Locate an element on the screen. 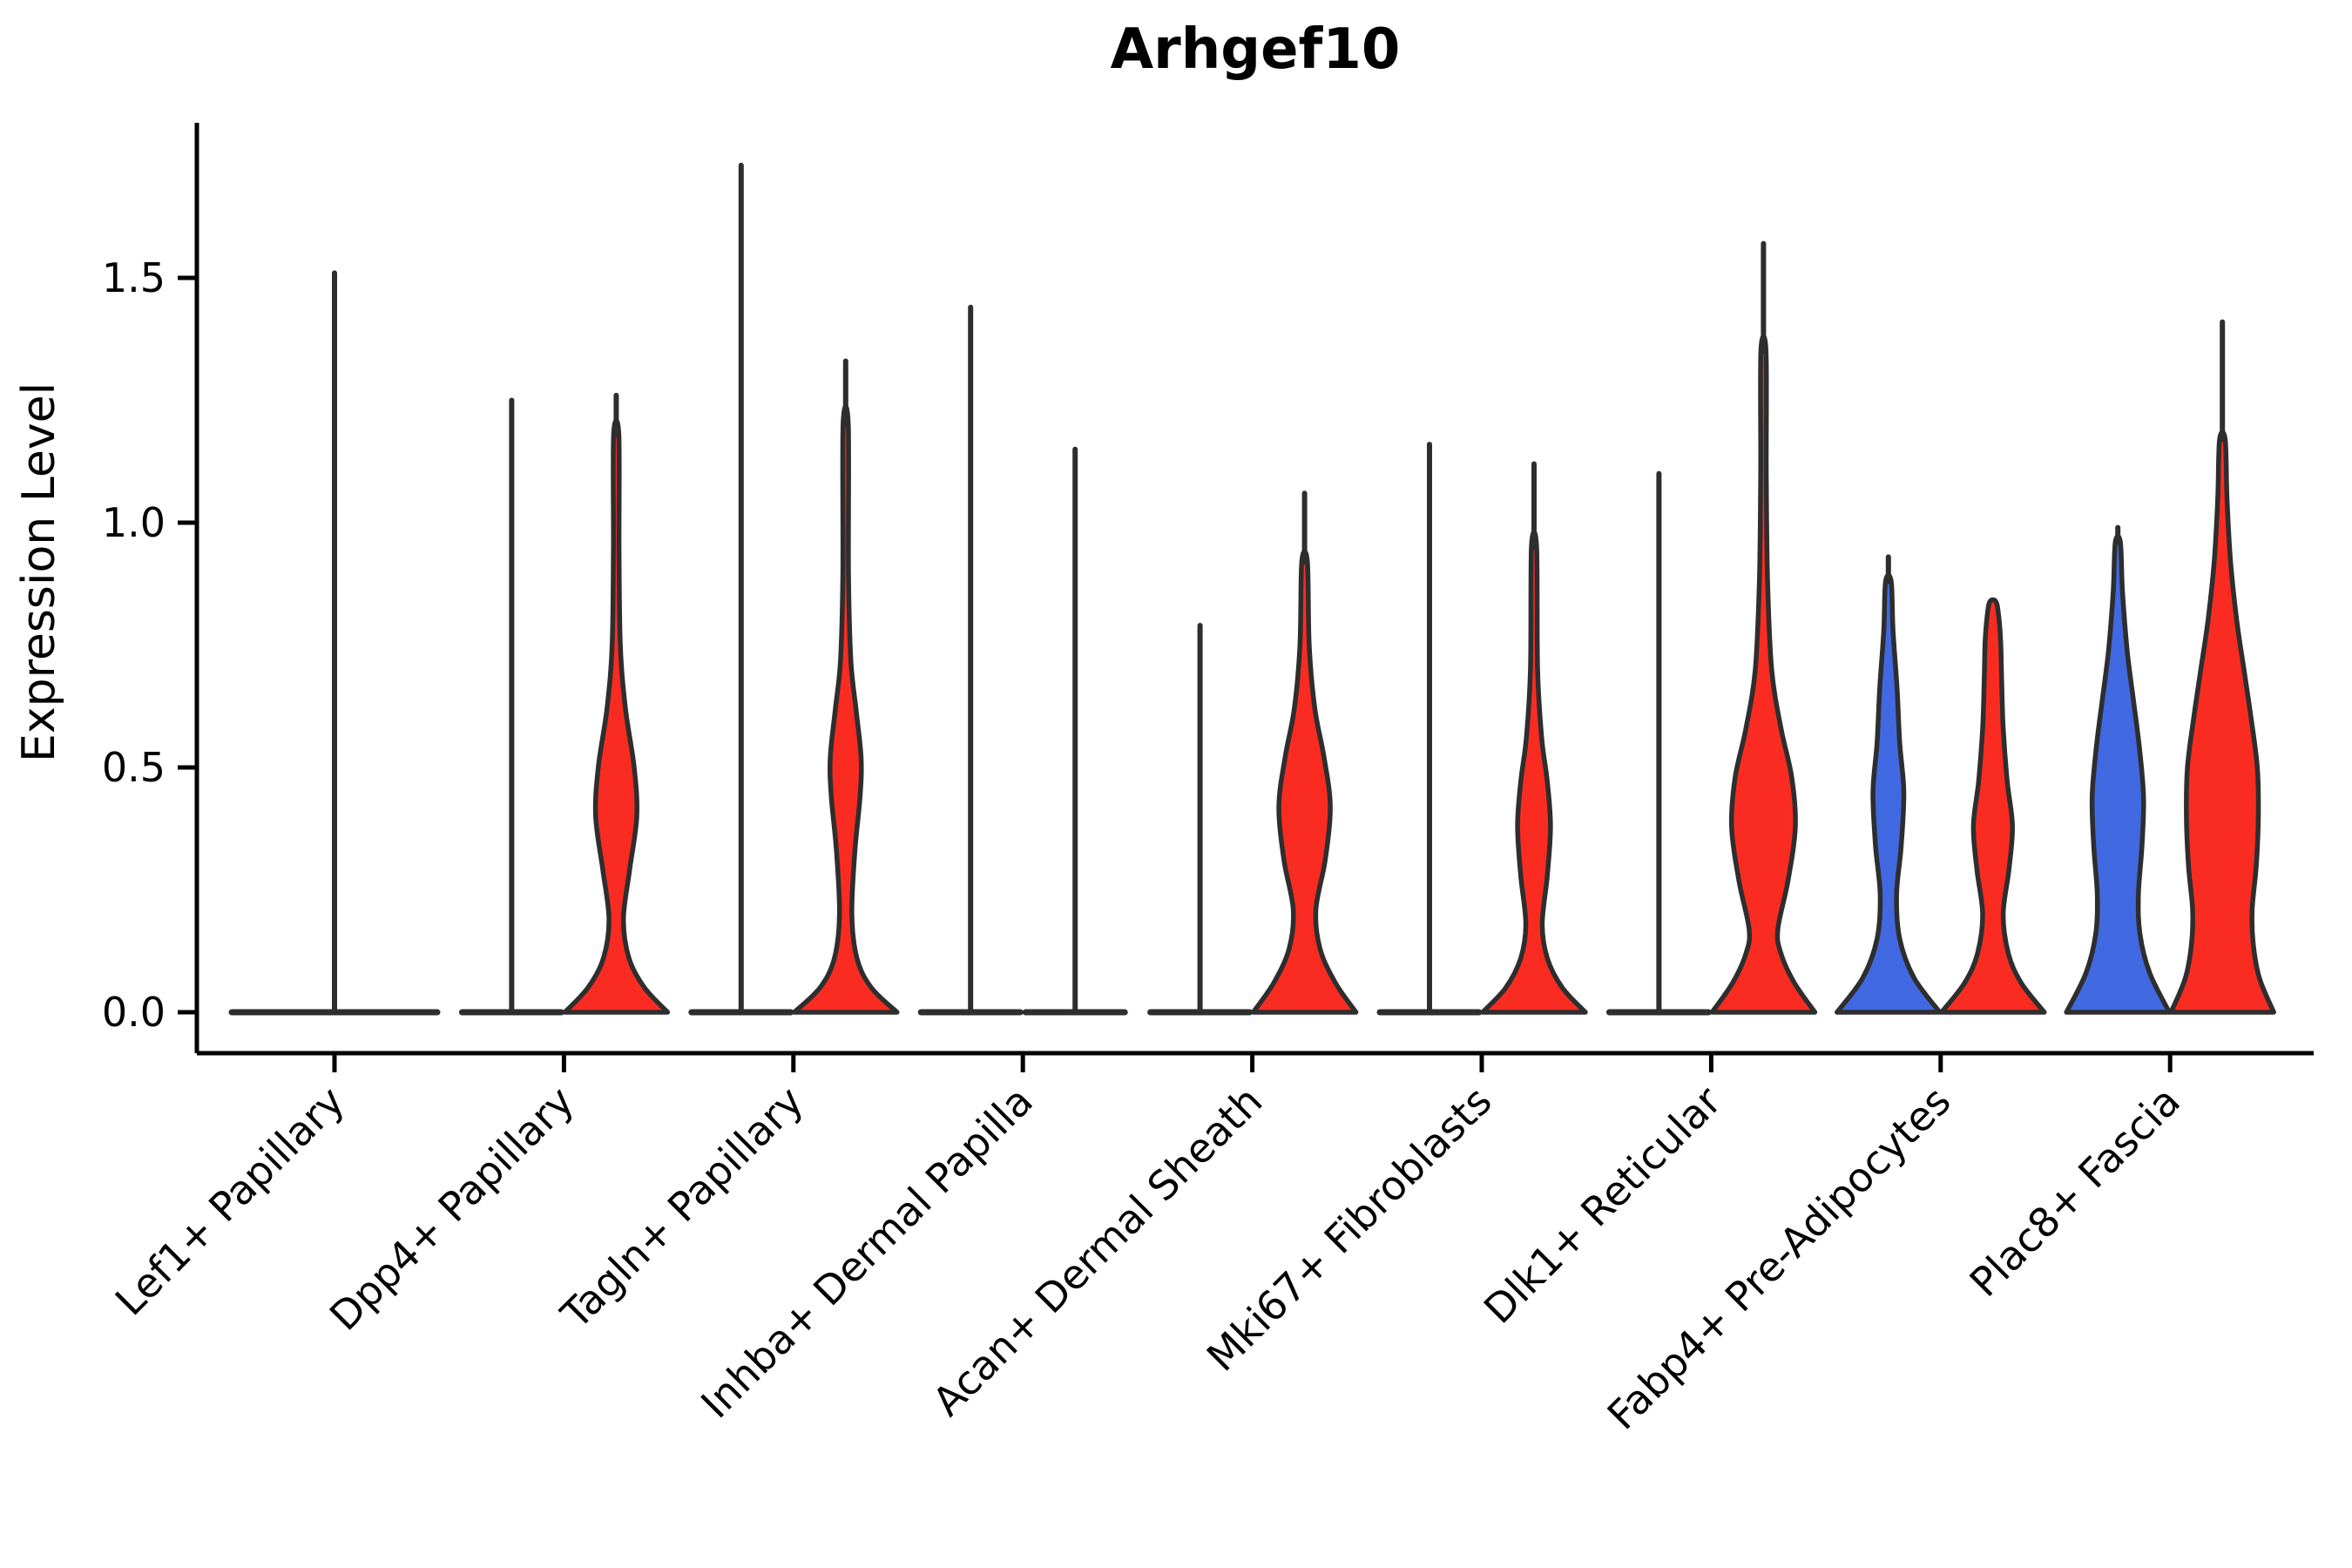  x-tick-label-plac8-fascia: Plac8+ Fascia is located at coordinates (2075, 1192).